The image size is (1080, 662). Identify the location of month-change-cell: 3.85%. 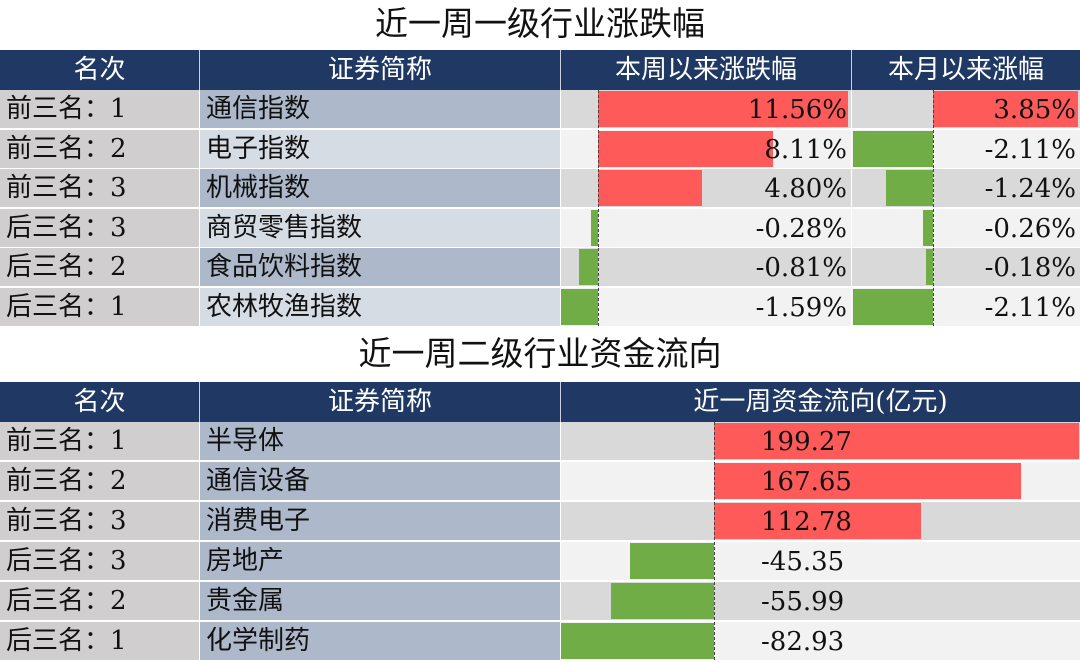
(966, 109).